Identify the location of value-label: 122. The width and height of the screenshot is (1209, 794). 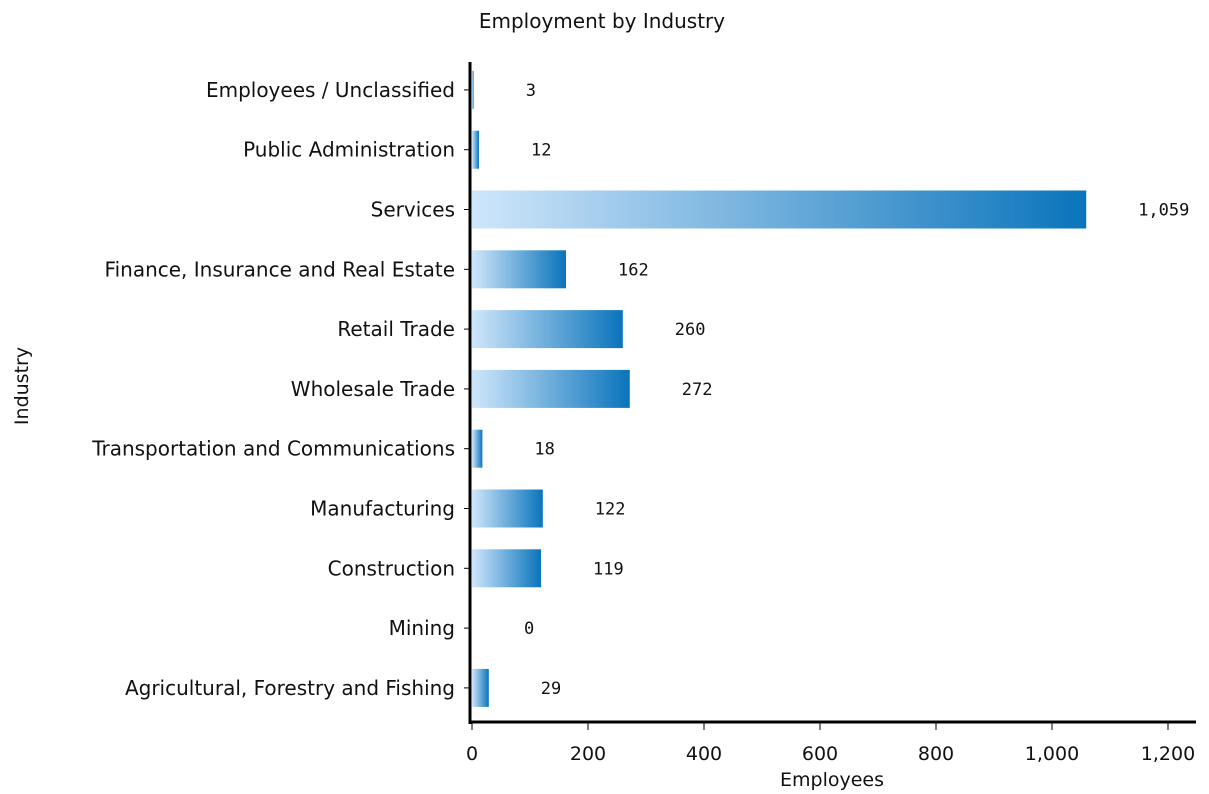
(610, 510).